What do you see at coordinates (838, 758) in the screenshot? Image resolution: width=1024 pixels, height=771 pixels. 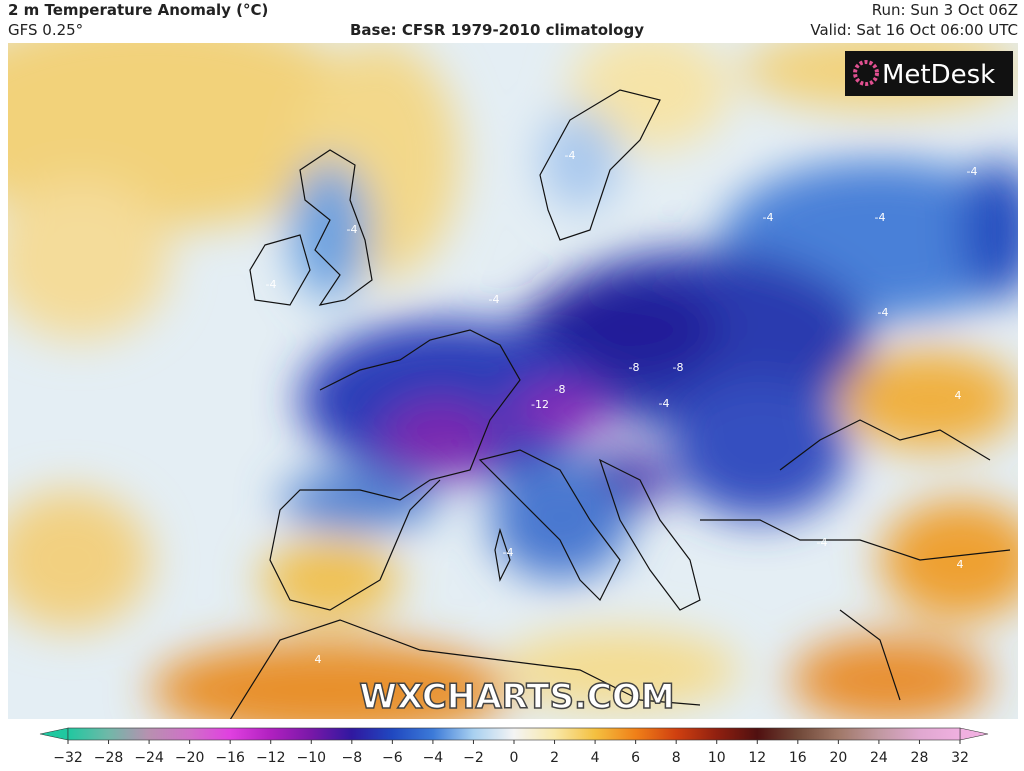 I see `colorbar-tick-label: 20` at bounding box center [838, 758].